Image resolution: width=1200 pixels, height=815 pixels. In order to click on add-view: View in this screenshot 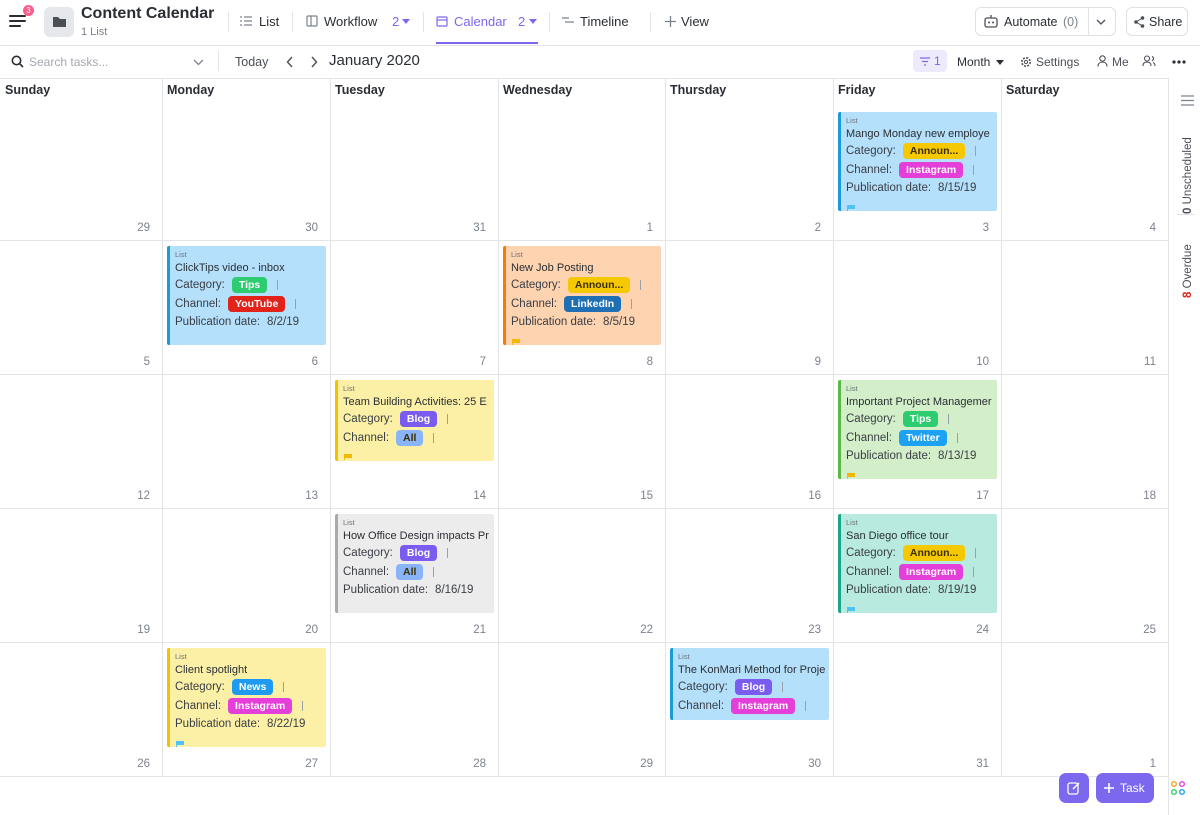, I will do `click(695, 21)`.